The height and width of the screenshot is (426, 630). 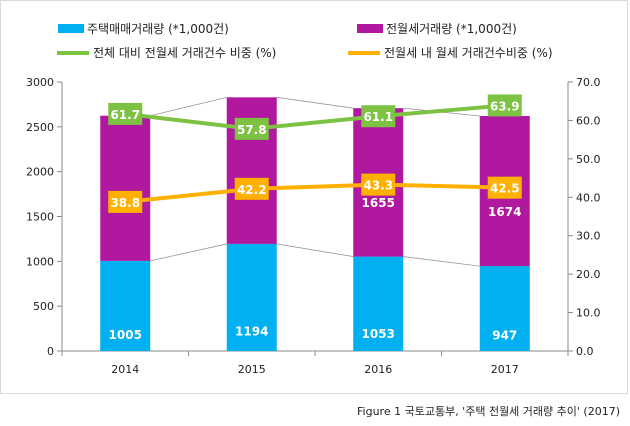 What do you see at coordinates (488, 411) in the screenshot?
I see `figure-caption: Figure 1 국토교통부, '주택 전월세 거래량 추이' (2017)` at bounding box center [488, 411].